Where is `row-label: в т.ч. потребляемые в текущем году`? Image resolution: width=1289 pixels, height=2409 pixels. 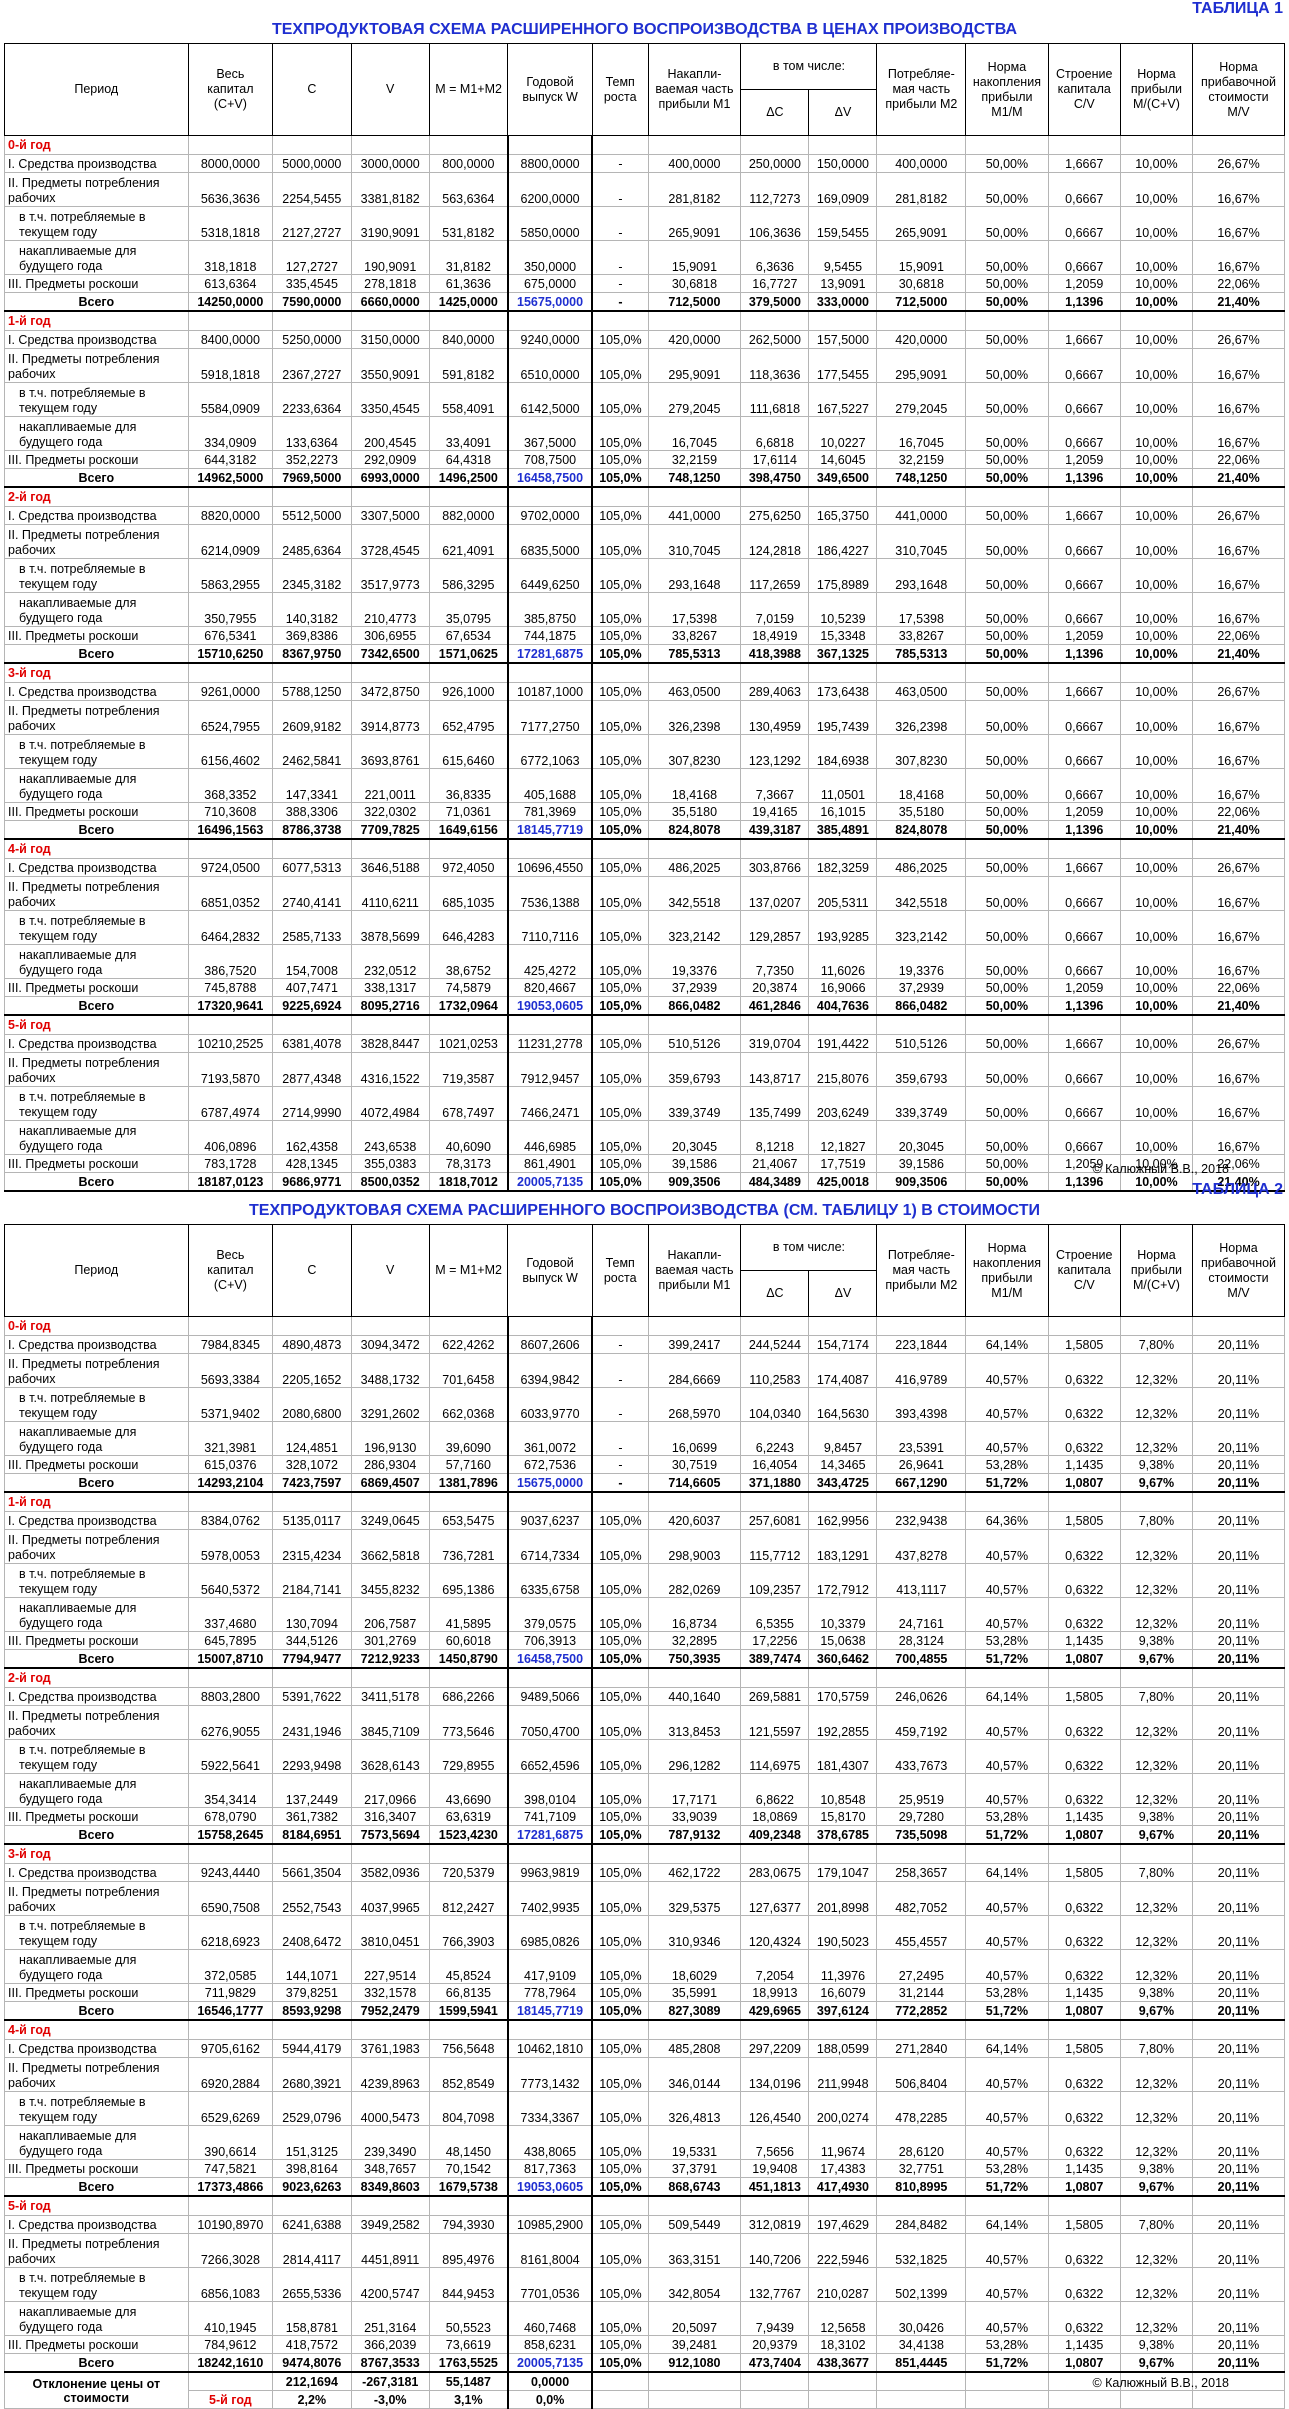 row-label: в т.ч. потребляемые в текущем году is located at coordinates (96, 751).